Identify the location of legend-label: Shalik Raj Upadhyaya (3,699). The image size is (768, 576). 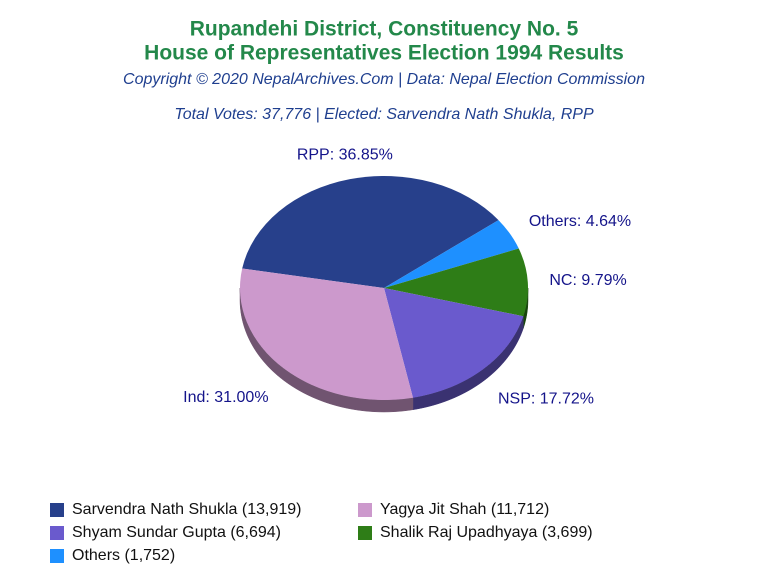
(486, 532).